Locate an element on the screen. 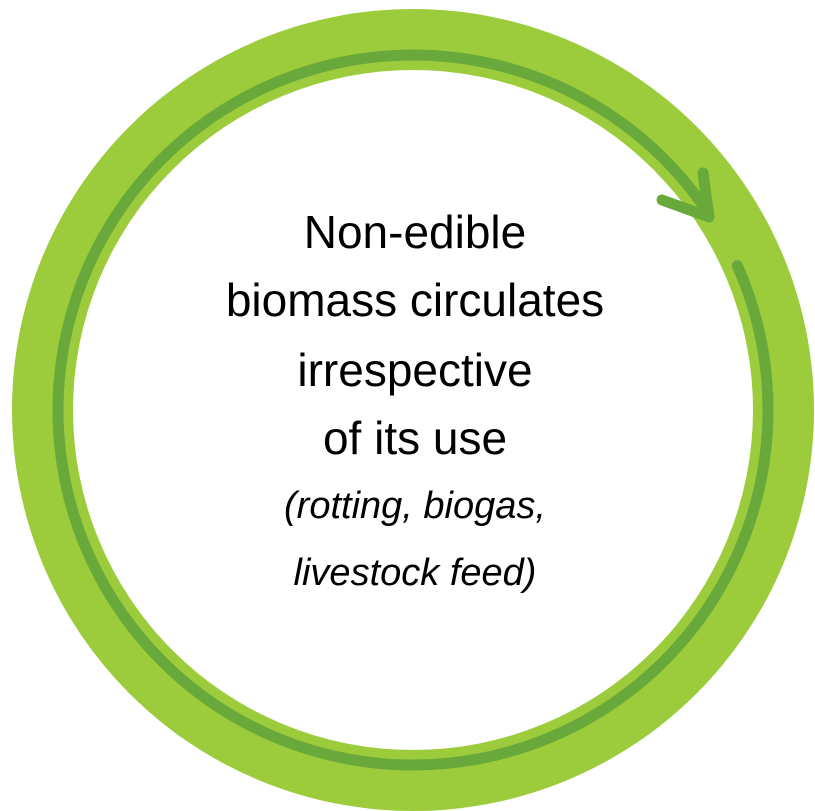 The height and width of the screenshot is (811, 815). arrow-head is located at coordinates (685, 195).